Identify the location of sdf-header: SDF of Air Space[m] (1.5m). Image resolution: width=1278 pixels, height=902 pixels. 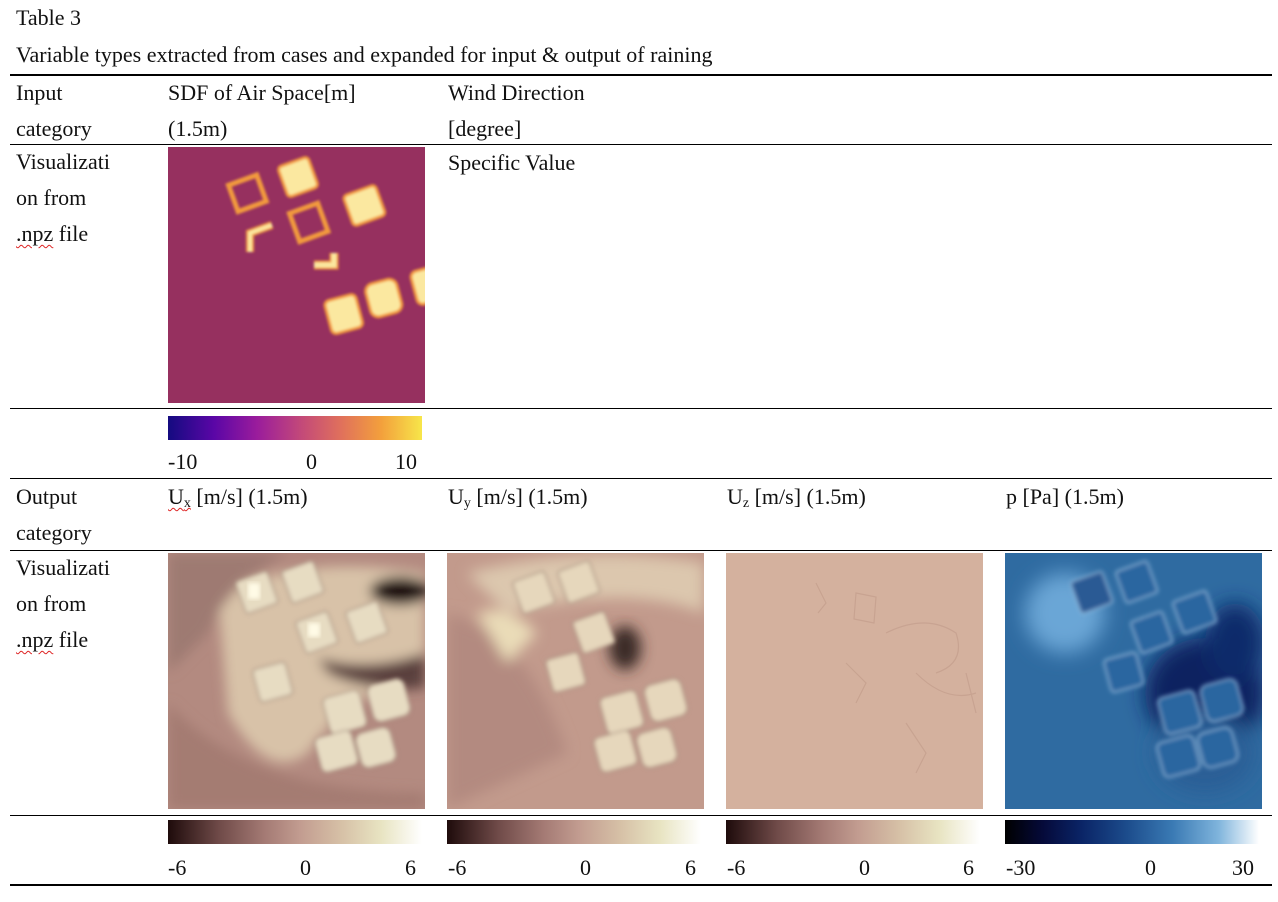
(262, 110).